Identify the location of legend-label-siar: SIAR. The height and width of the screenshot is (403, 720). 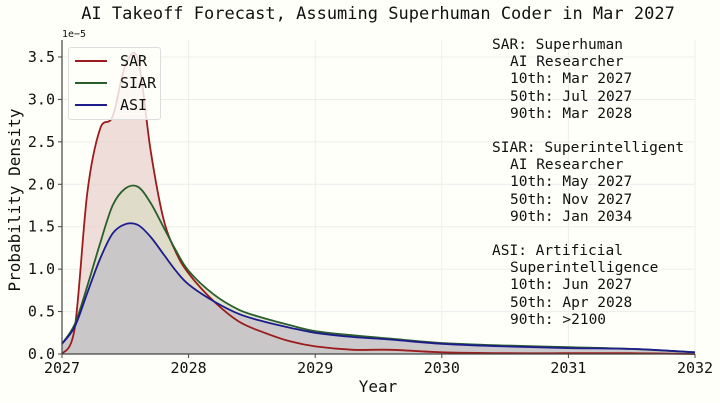
(138, 83).